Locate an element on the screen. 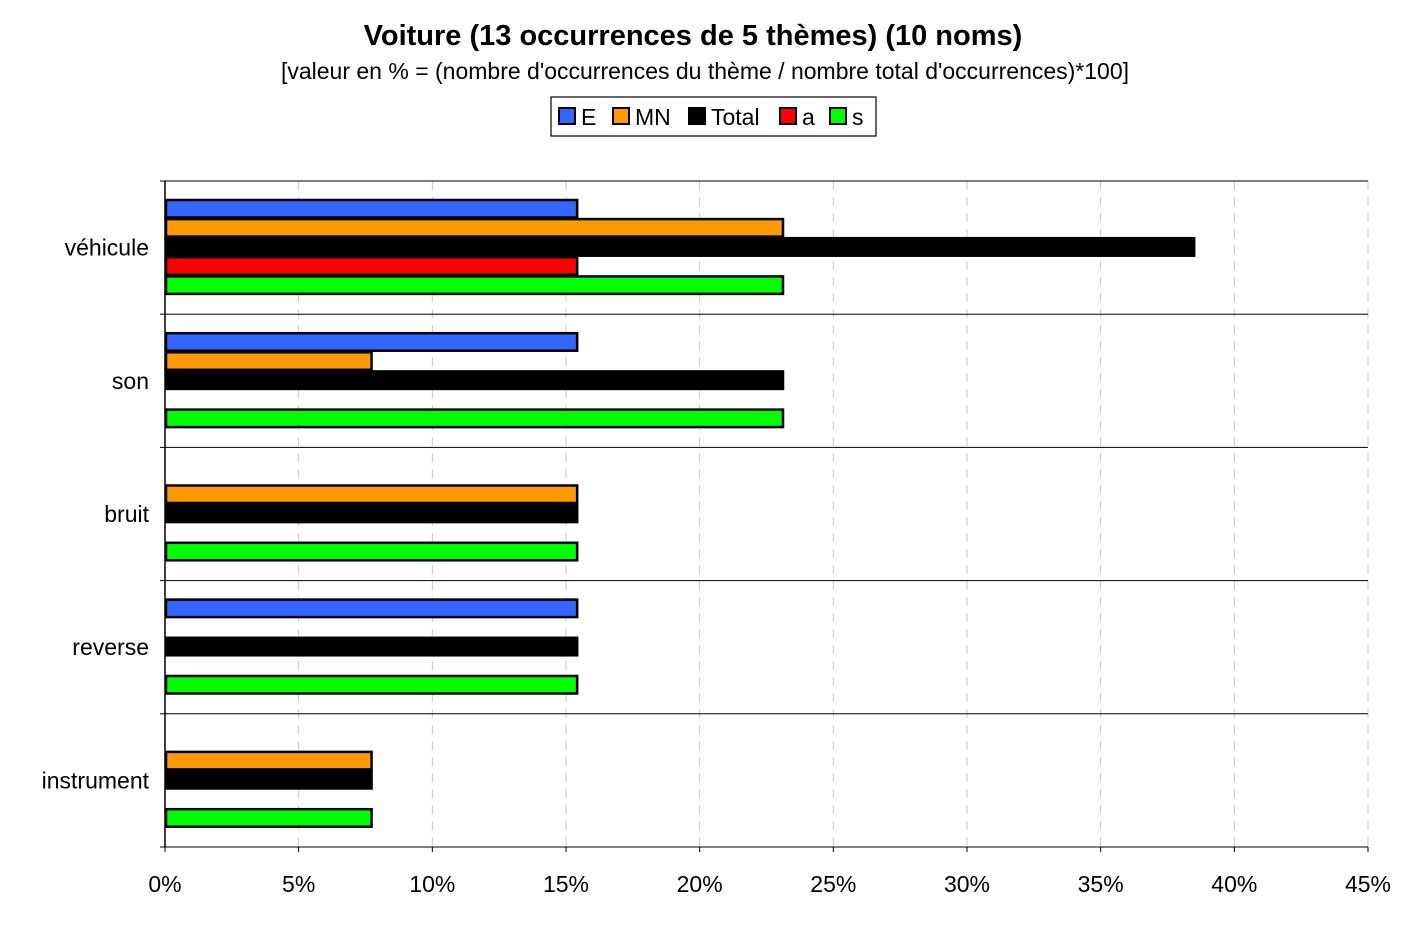  x-tick-label: 45% is located at coordinates (1368, 884).